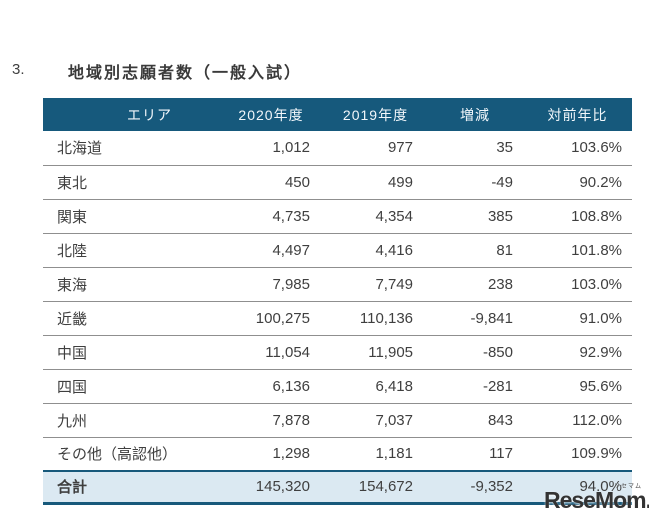  I want to click on table-row: 四国 6,136 6,418 -281 95.6%, so click(337, 386).